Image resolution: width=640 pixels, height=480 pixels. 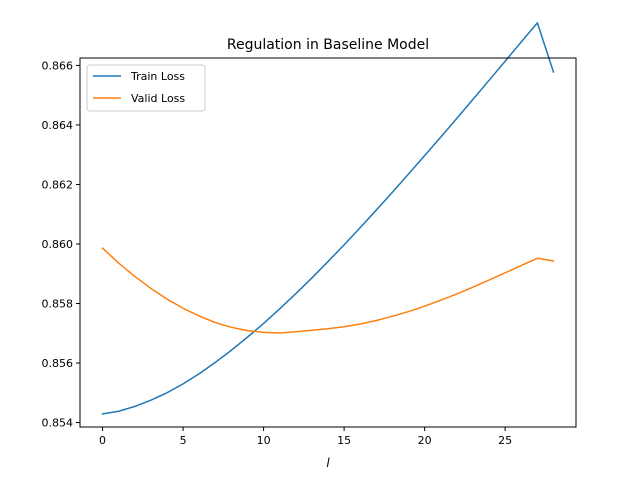 I want to click on y-axis: 0.854 0.856 0.858 0.860 0.862 0.864 0.866, so click(x=61, y=244).